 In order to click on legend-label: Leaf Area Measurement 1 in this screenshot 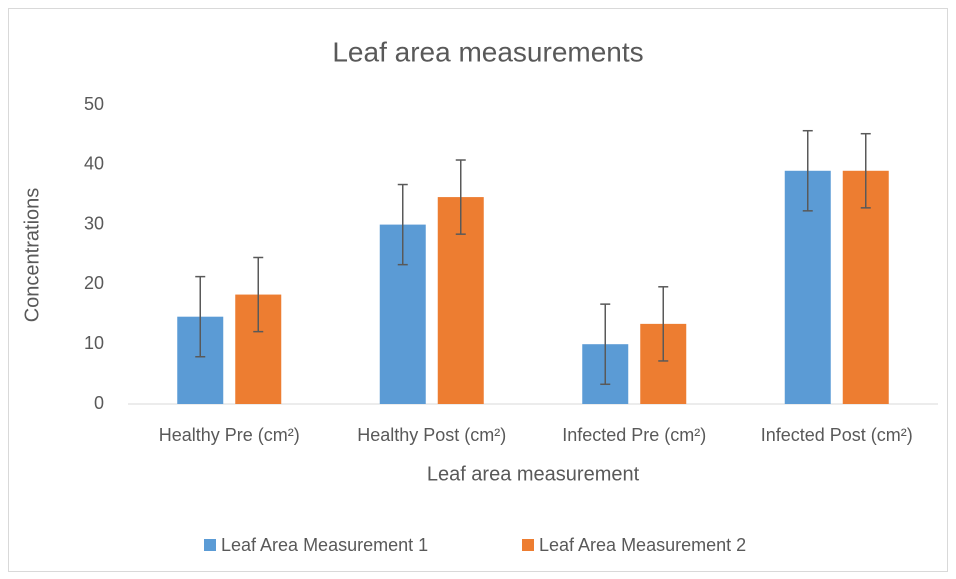, I will do `click(324, 545)`.